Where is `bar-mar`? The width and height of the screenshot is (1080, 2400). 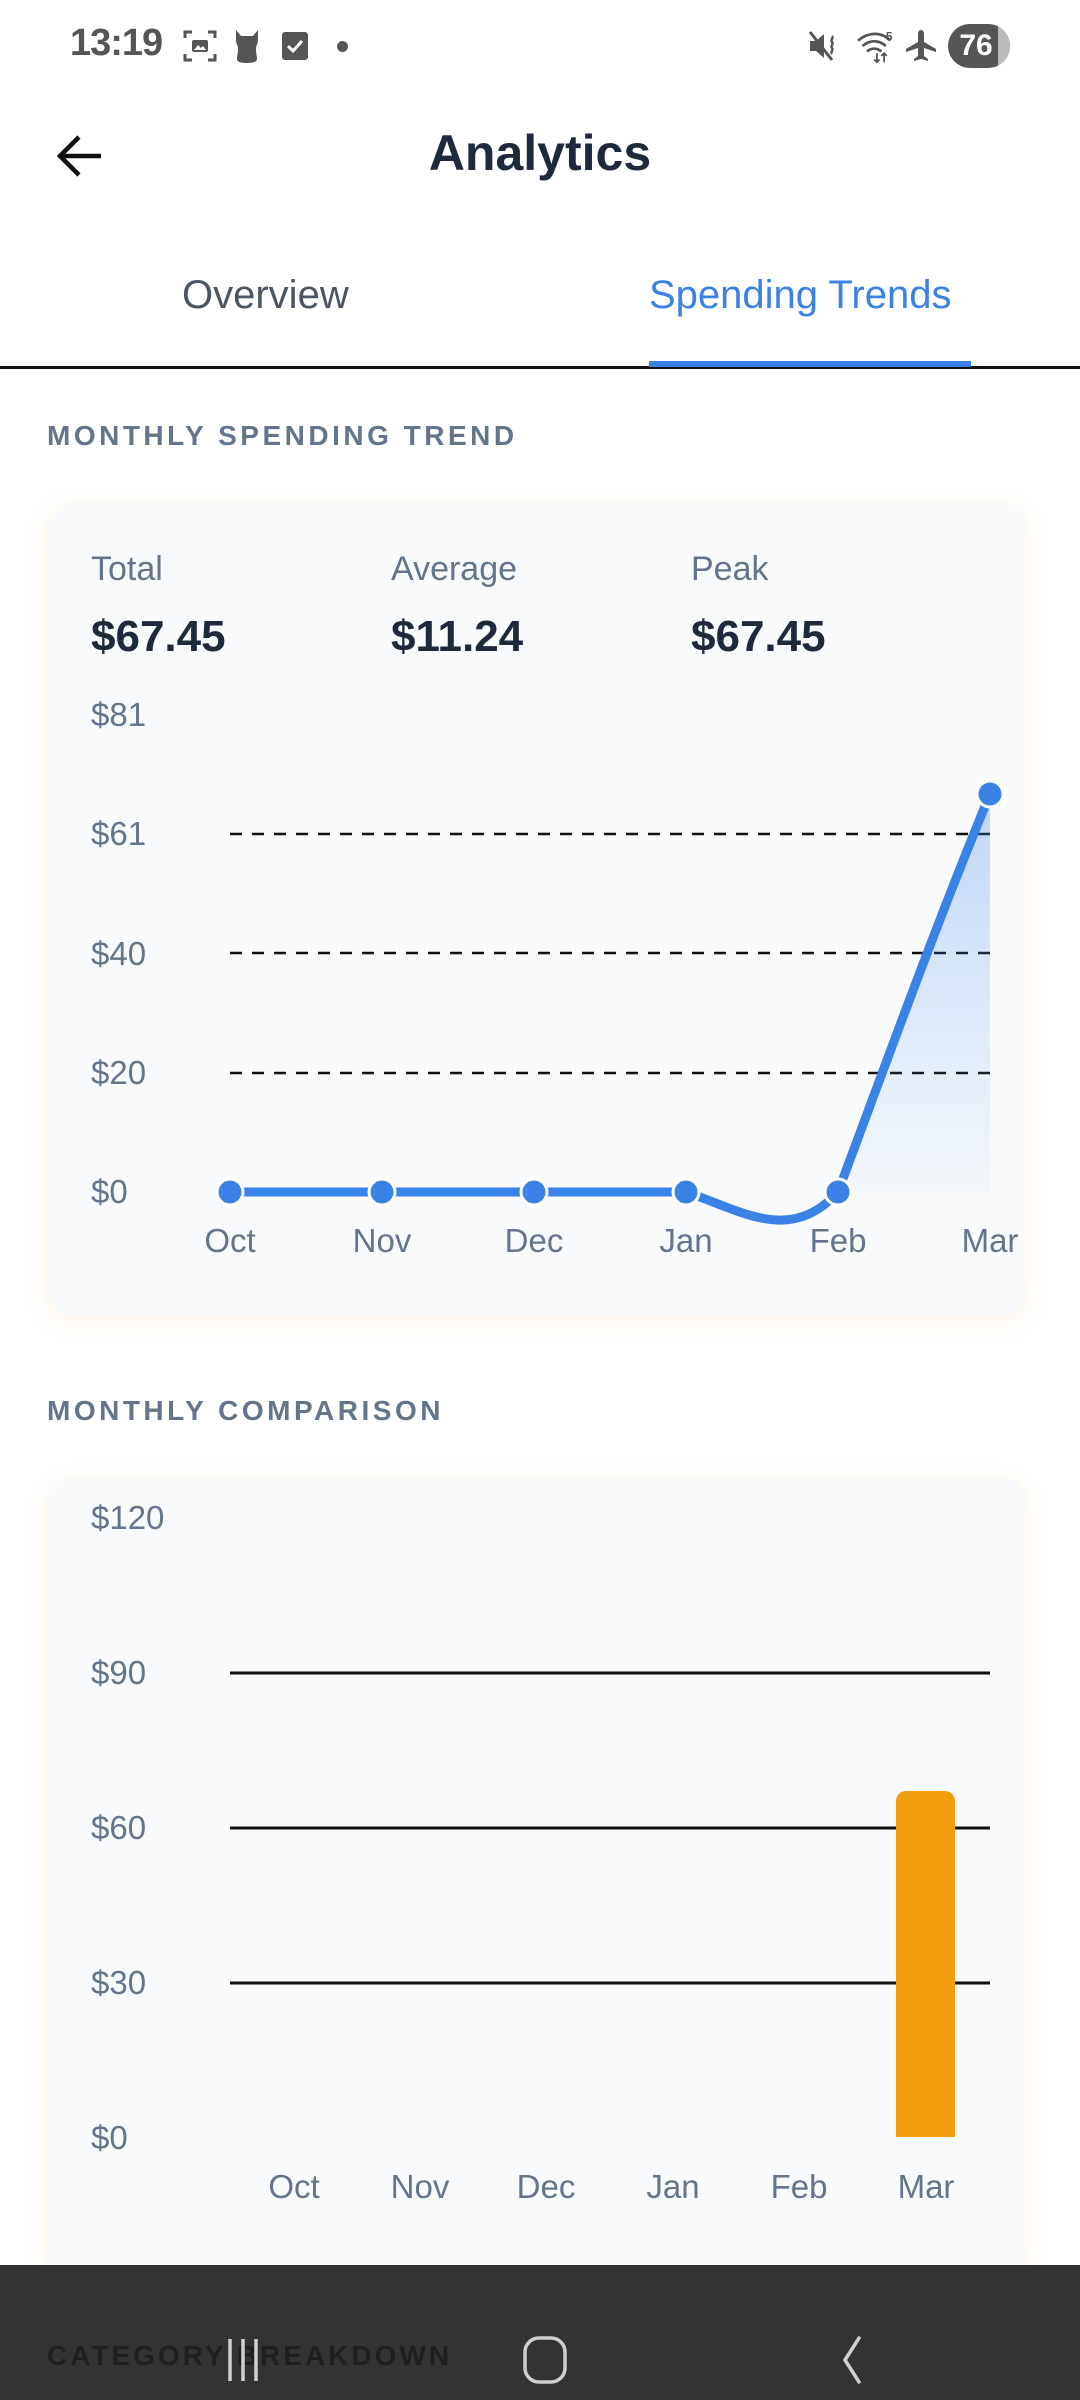 bar-mar is located at coordinates (925, 1964).